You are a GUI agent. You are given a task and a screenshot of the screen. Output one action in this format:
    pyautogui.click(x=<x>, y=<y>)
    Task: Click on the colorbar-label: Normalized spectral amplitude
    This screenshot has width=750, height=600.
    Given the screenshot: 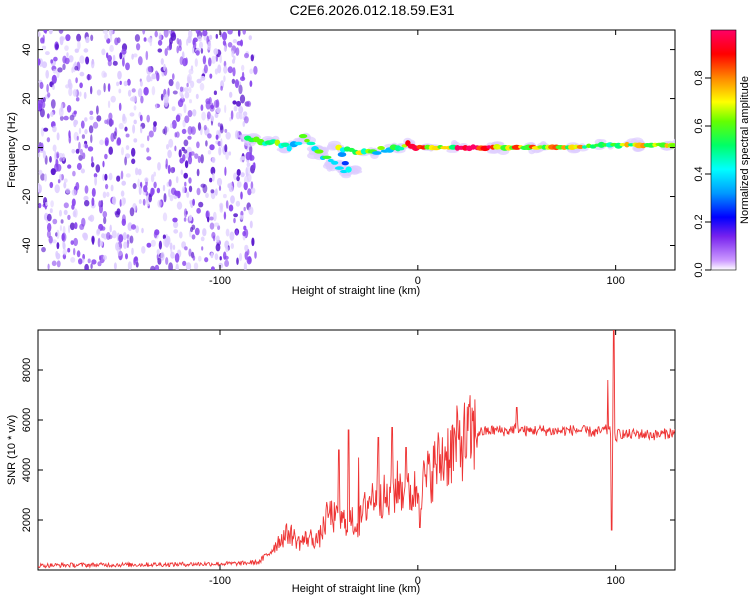 What is the action you would take?
    pyautogui.click(x=744, y=150)
    